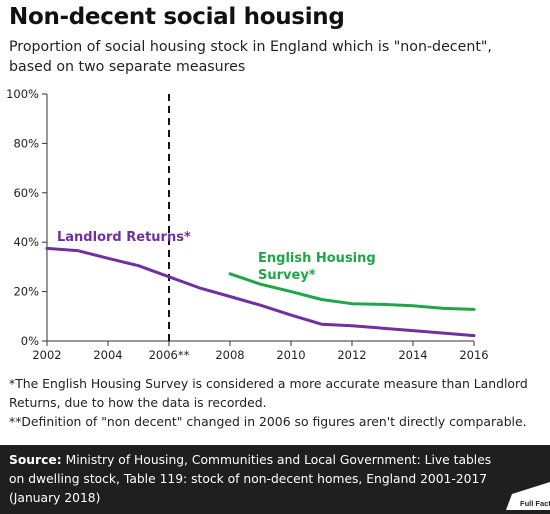 The image size is (550, 514). Describe the element at coordinates (26, 193) in the screenshot. I see `y-tick-label: 60%` at that location.